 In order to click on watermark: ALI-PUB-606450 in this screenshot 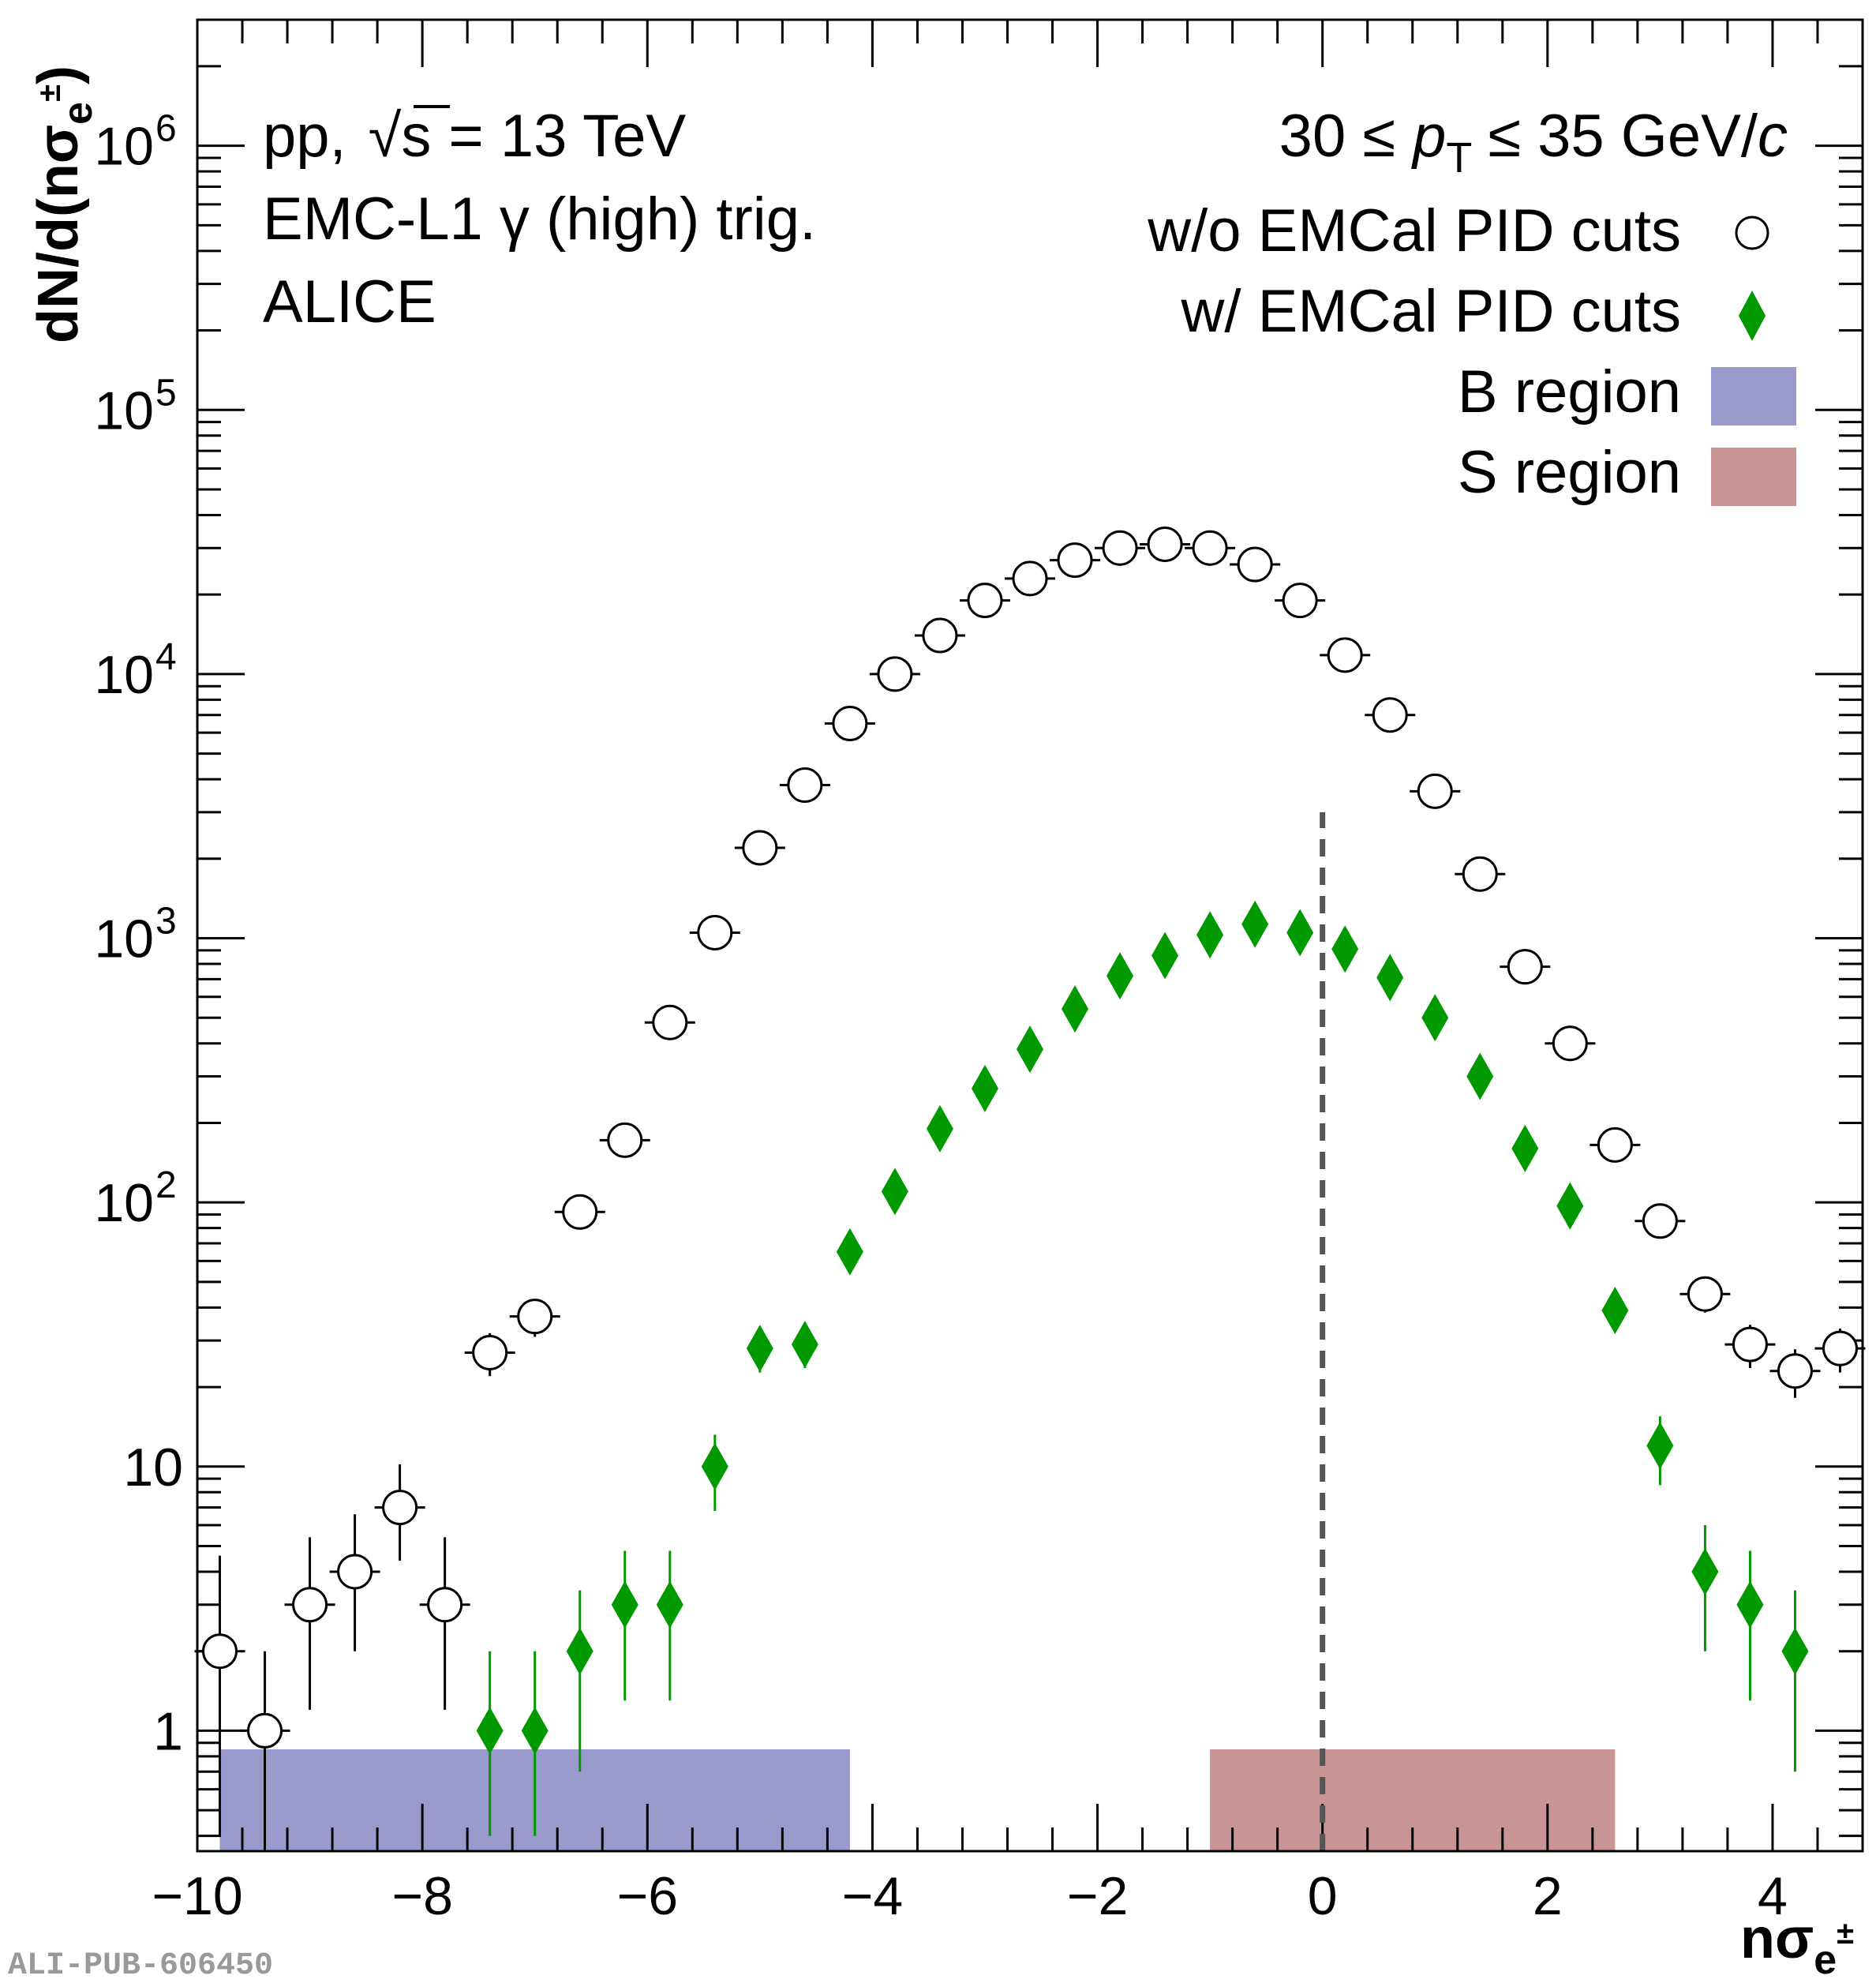, I will do `click(140, 1965)`.